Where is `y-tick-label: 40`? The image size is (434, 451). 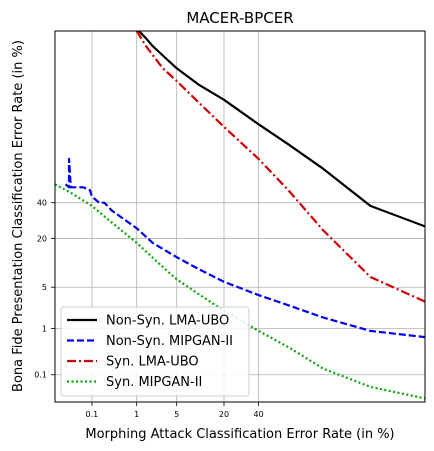 y-tick-label: 40 is located at coordinates (42, 203).